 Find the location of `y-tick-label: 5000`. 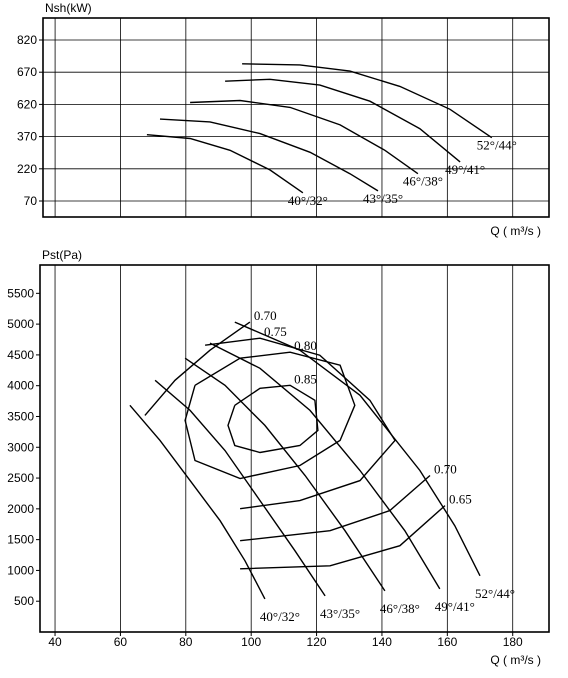

y-tick-label: 5000 is located at coordinates (20, 324).